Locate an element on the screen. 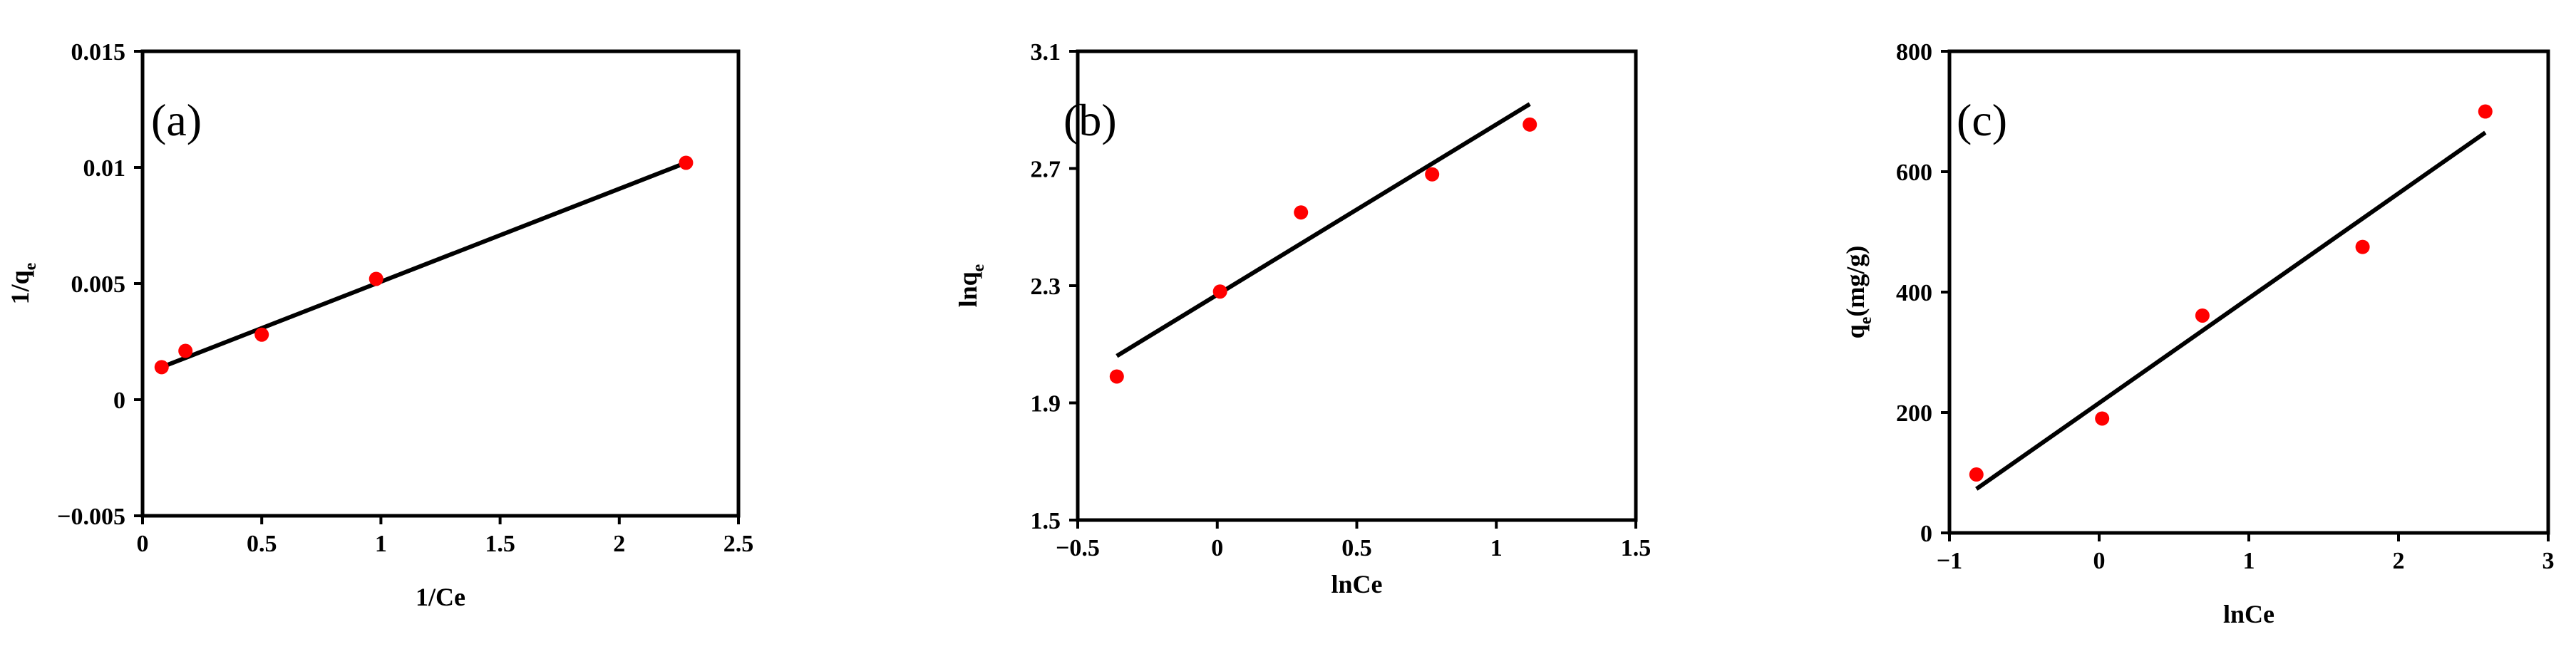  x-tick-label: −0.5 is located at coordinates (1078, 548).